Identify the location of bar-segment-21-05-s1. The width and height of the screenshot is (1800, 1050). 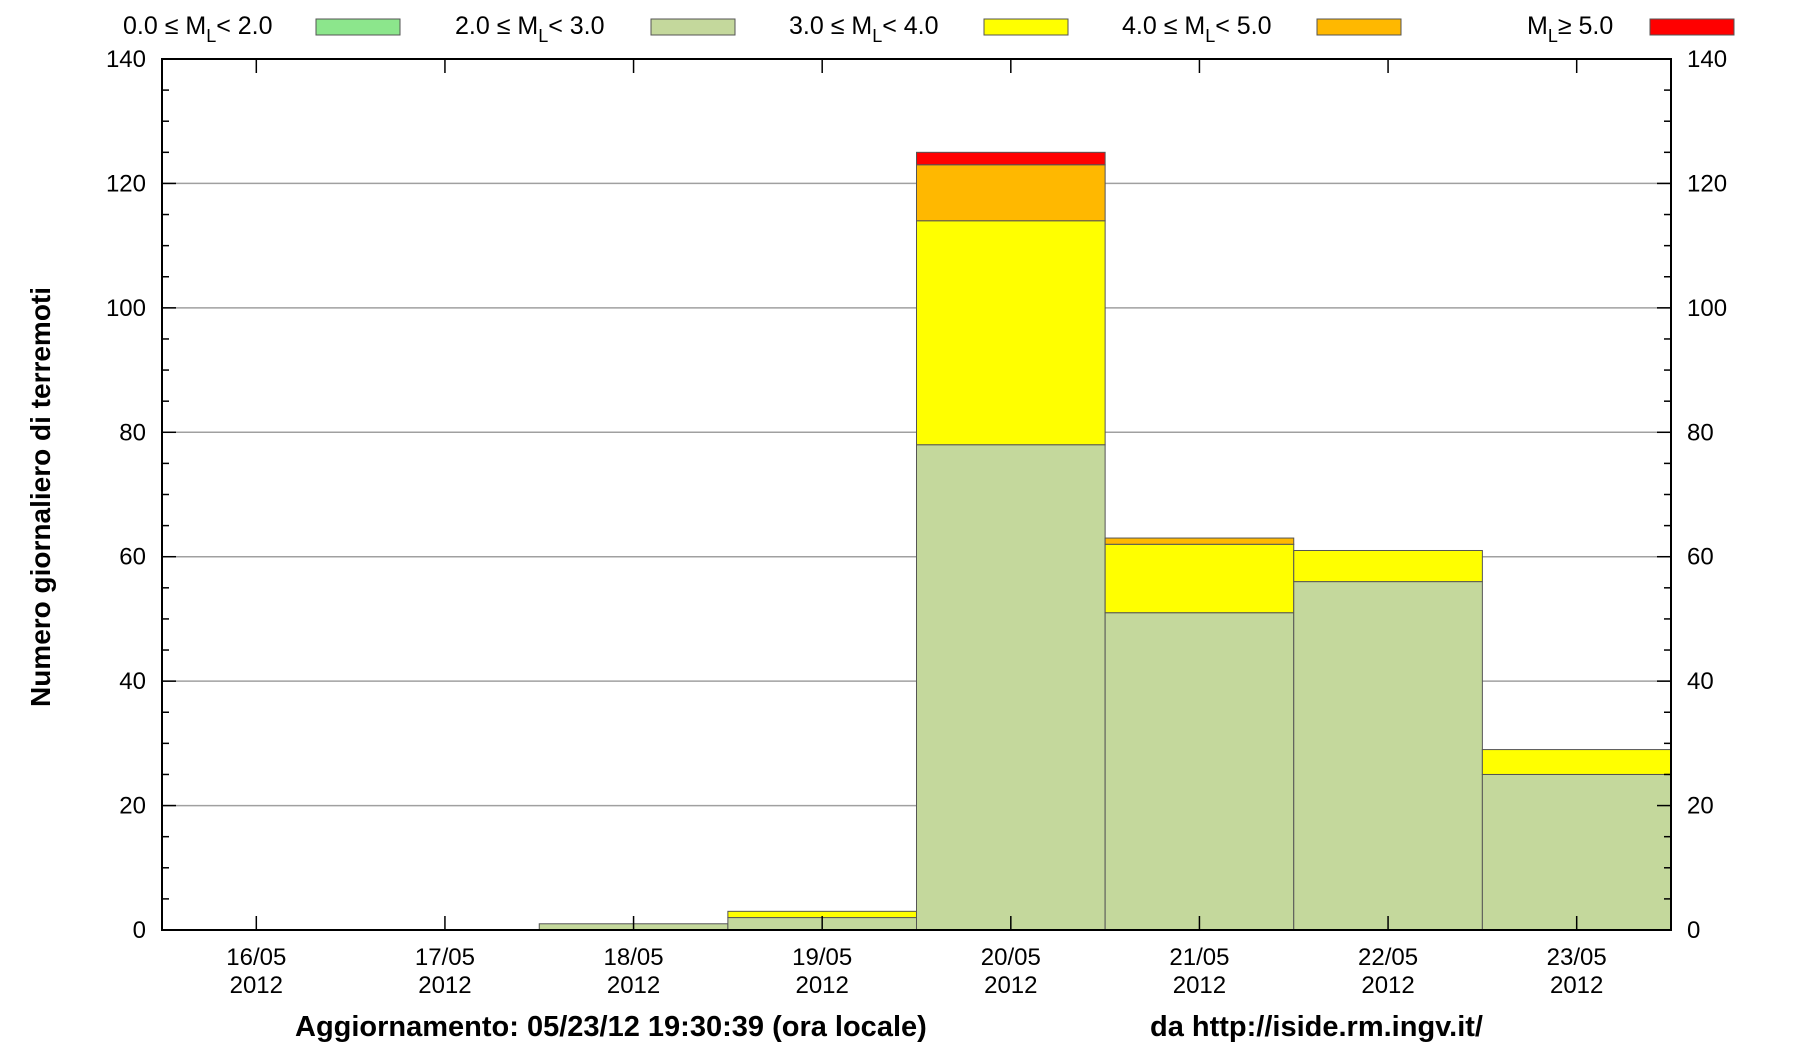
(1199, 771).